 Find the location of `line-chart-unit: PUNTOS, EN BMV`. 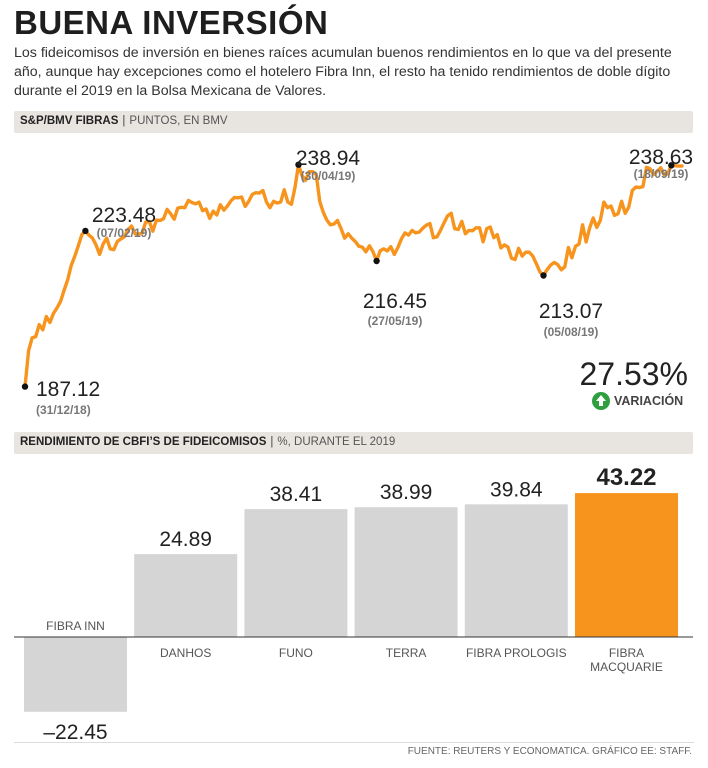

line-chart-unit: PUNTOS, EN BMV is located at coordinates (178, 121).